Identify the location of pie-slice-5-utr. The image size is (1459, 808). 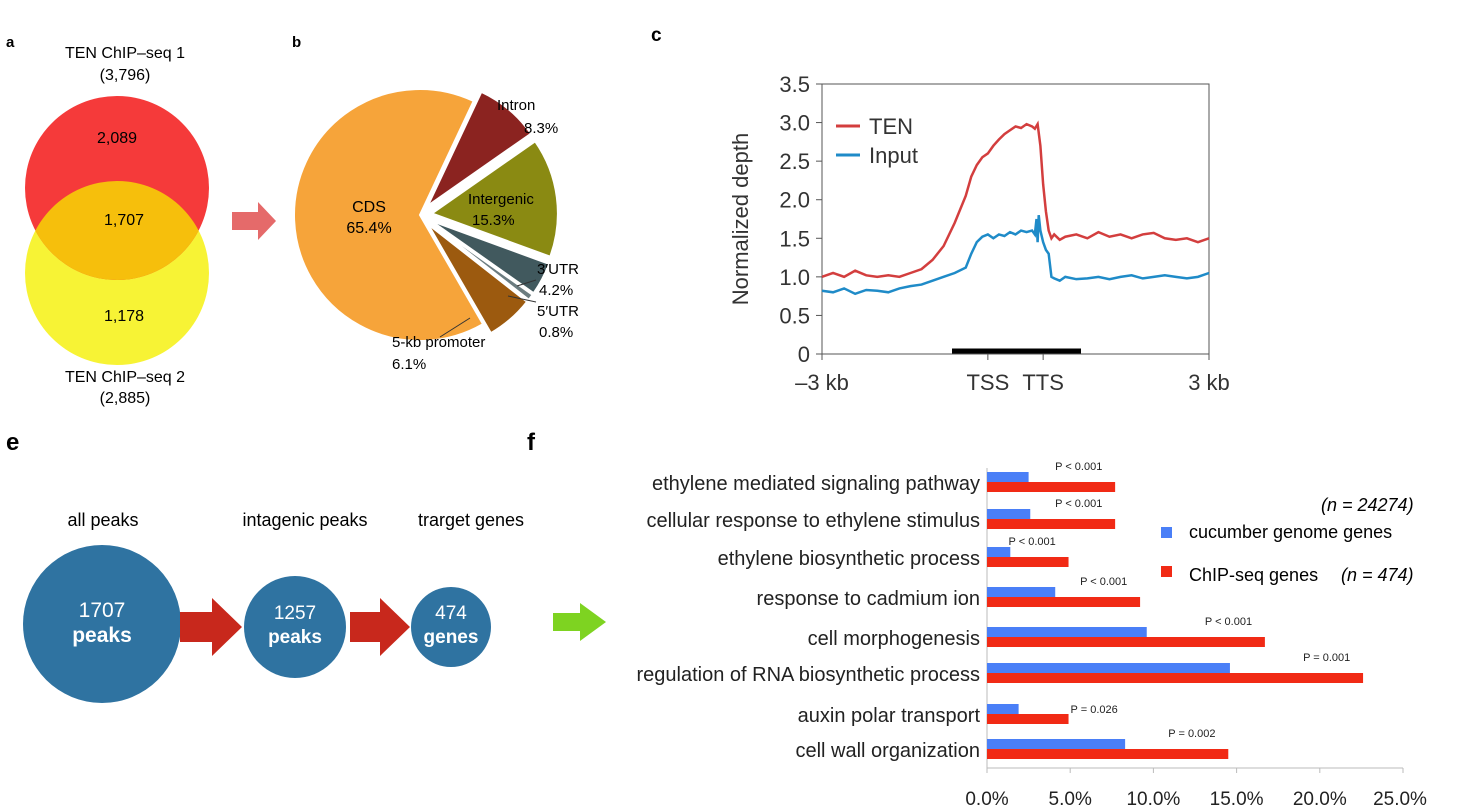
(482, 261).